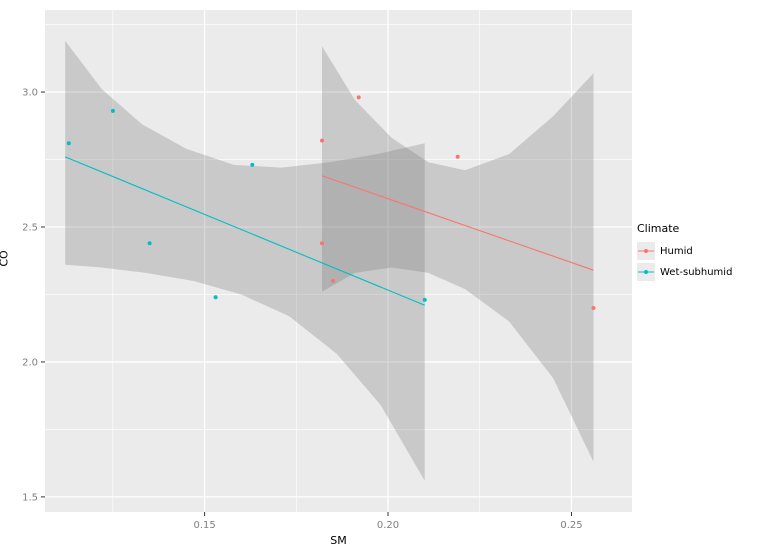  Describe the element at coordinates (388, 525) in the screenshot. I see `x-tick-label: 0.20` at that location.